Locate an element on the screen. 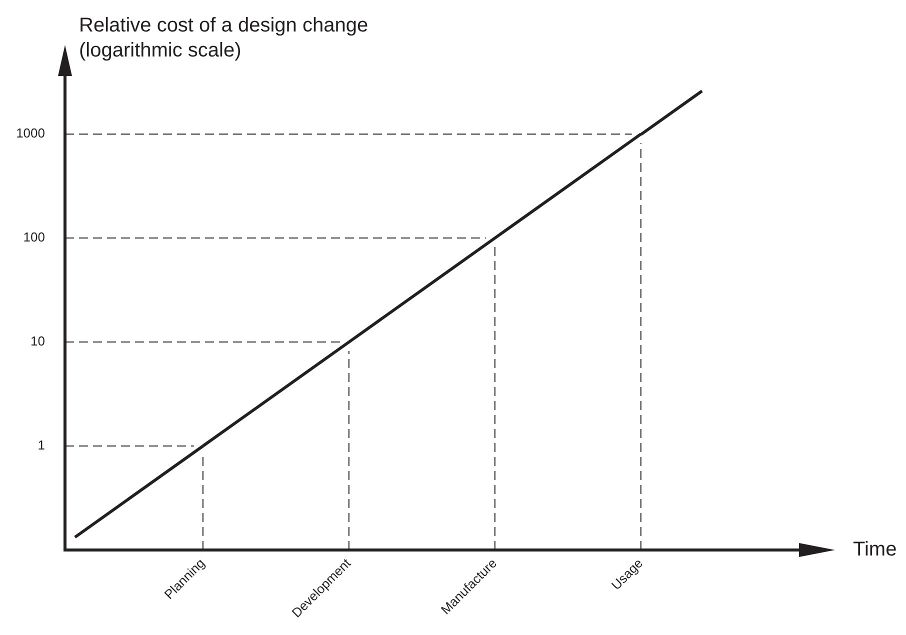 The image size is (906, 635). y-tick-label: 100 is located at coordinates (34, 237).